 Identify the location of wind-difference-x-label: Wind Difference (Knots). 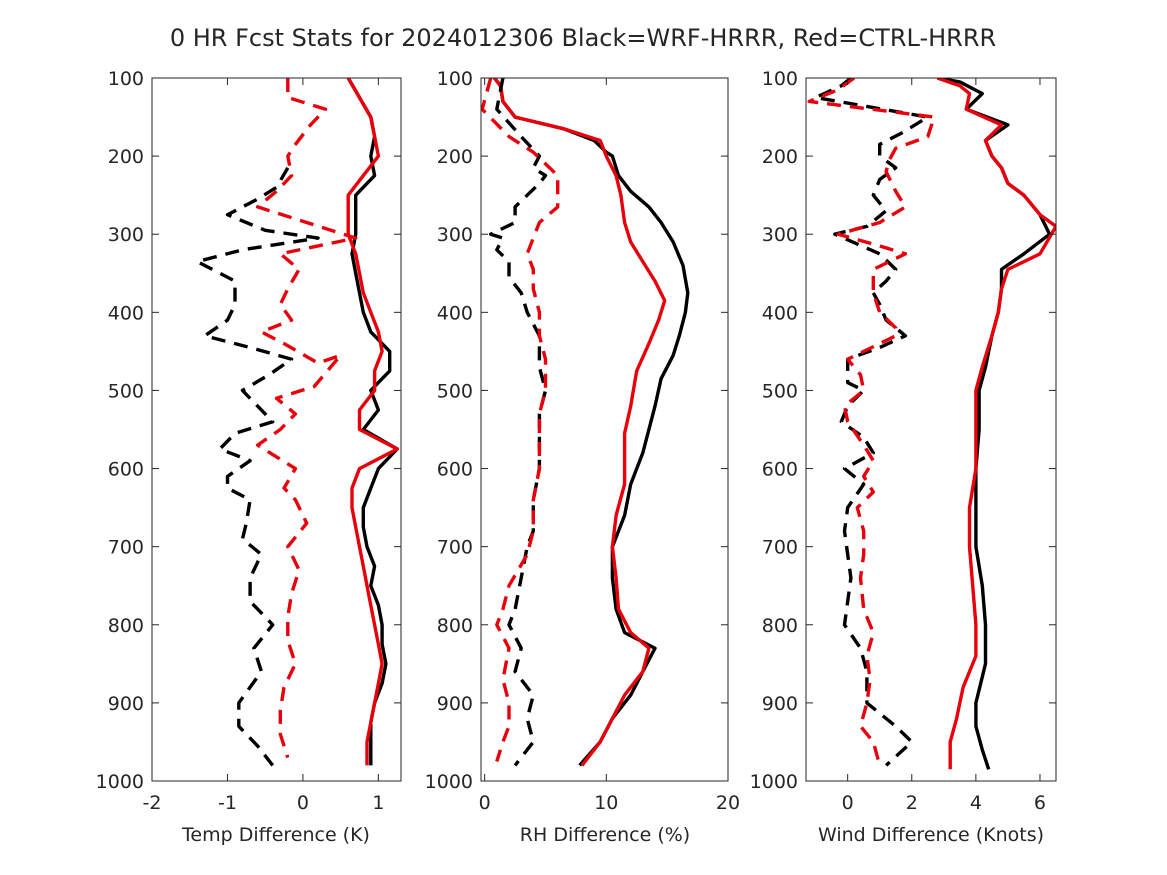
(931, 835).